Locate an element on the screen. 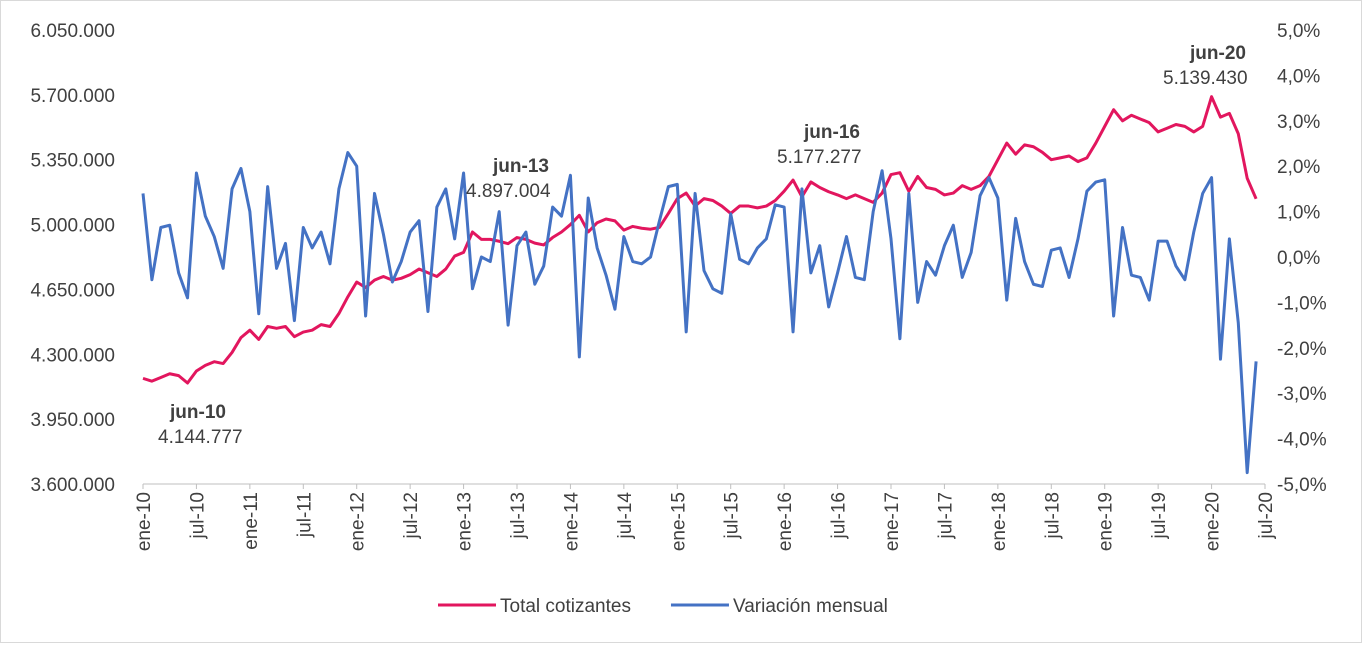 Image resolution: width=1362 pixels, height=648 pixels. x-tick-label: ene-14 is located at coordinates (571, 522).